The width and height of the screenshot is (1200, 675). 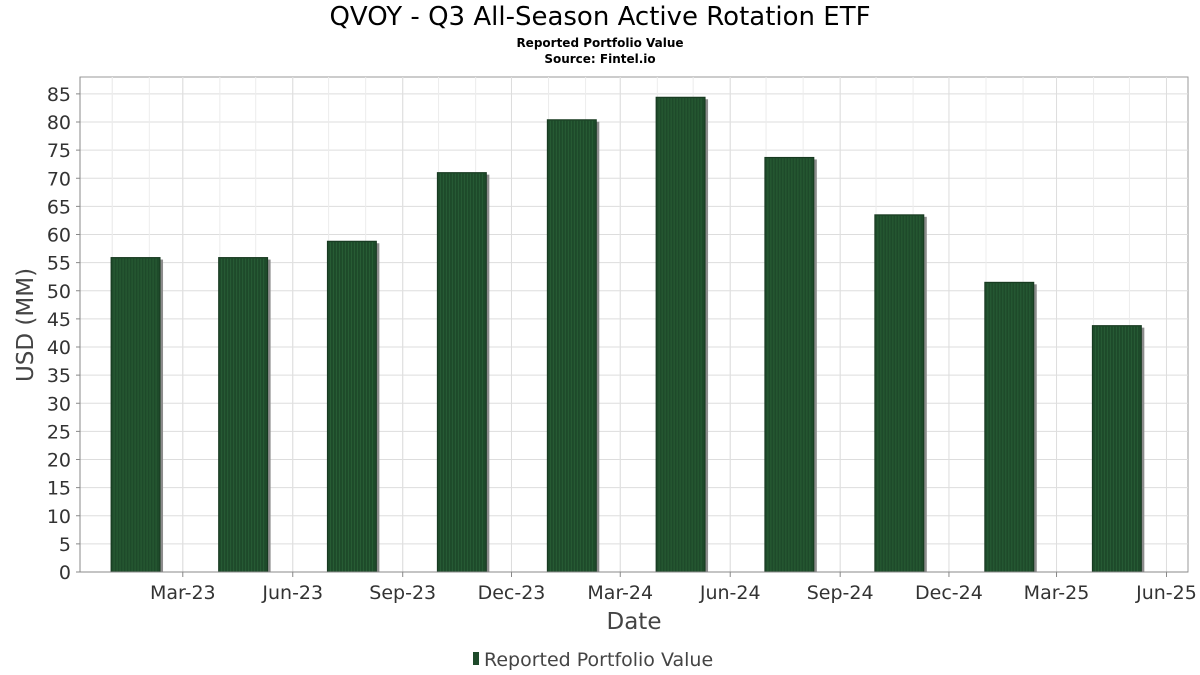 I want to click on y-tick-label: 80, so click(x=59, y=123).